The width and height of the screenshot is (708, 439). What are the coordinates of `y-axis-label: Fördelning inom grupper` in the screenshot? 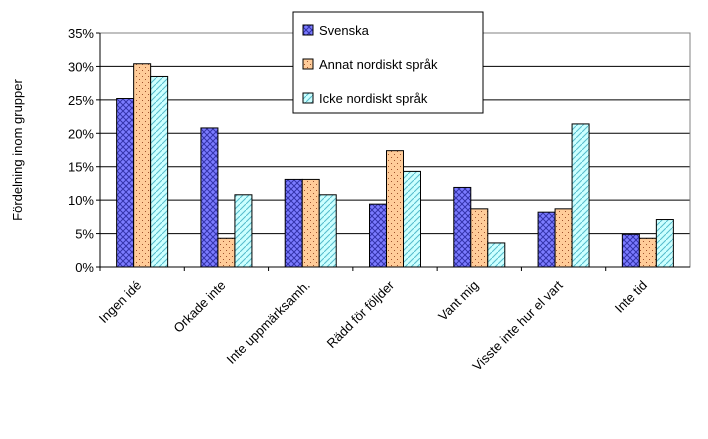 It's located at (17, 150).